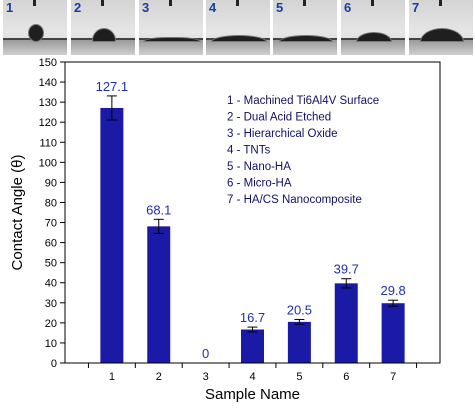  Describe the element at coordinates (171, 27) in the screenshot. I see `droplet-photo-3: 3` at that location.